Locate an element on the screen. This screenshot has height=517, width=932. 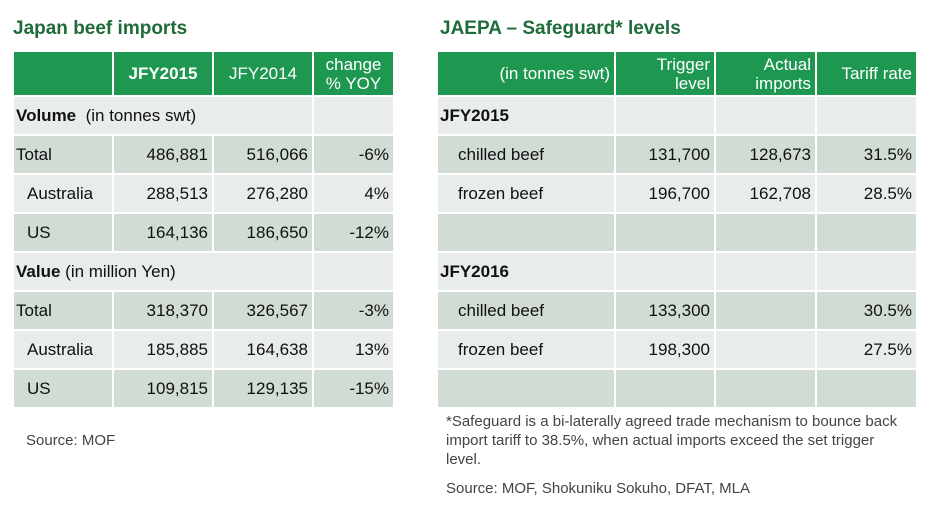
header-trigger-line1: Trigger is located at coordinates (683, 64).